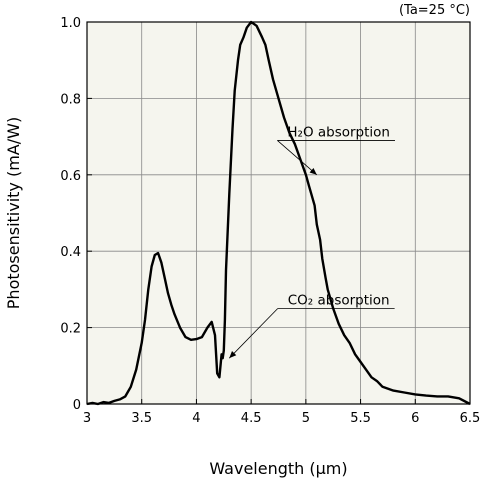  What do you see at coordinates (196, 418) in the screenshot?
I see `x-tick-label: 4` at bounding box center [196, 418].